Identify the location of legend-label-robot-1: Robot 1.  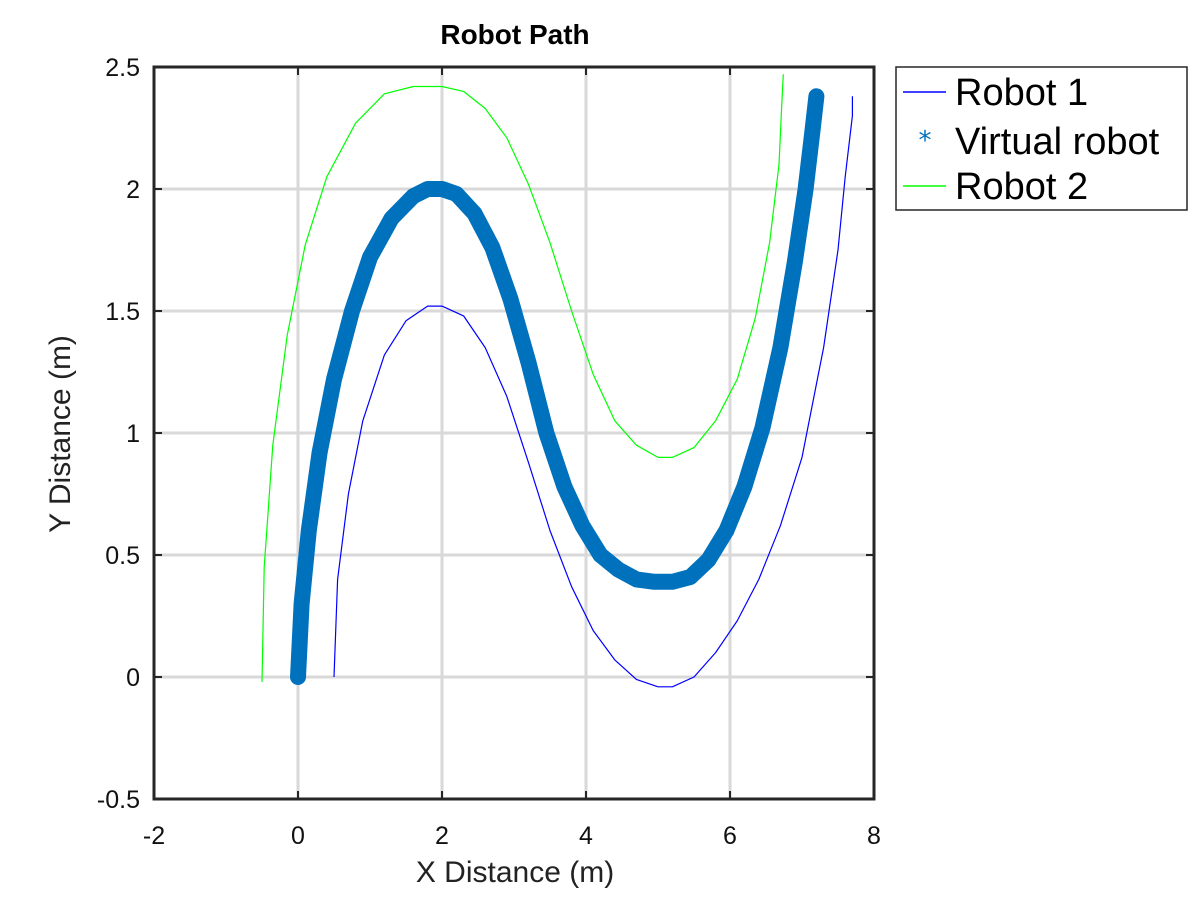
(1021, 93).